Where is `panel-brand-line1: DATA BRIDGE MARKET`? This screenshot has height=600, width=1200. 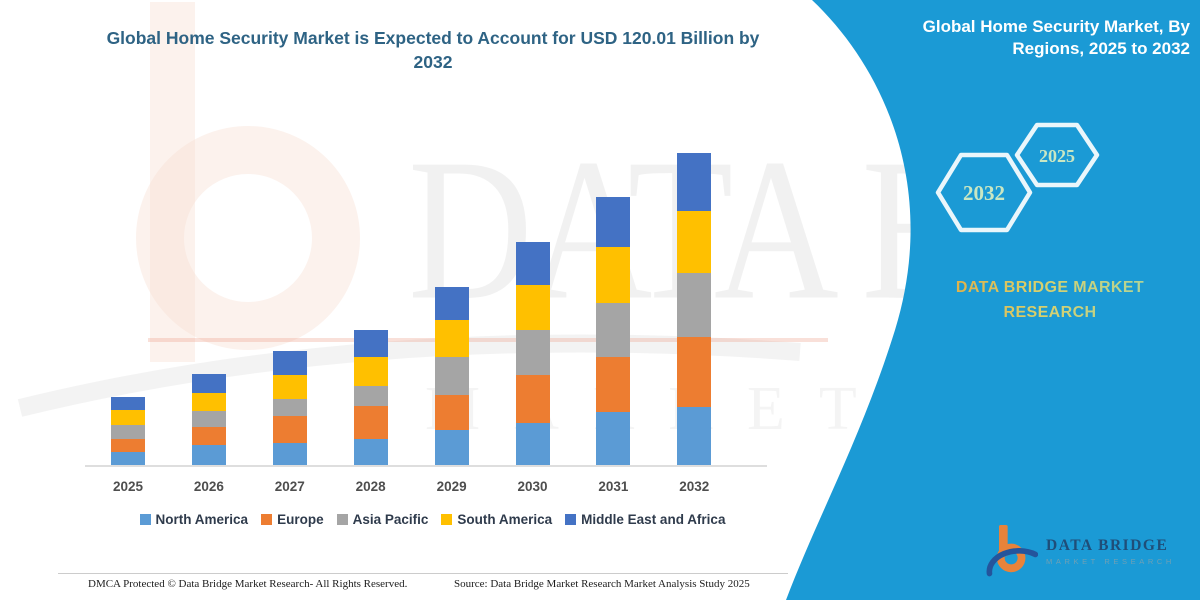 panel-brand-line1: DATA BRIDGE MARKET is located at coordinates (1050, 287).